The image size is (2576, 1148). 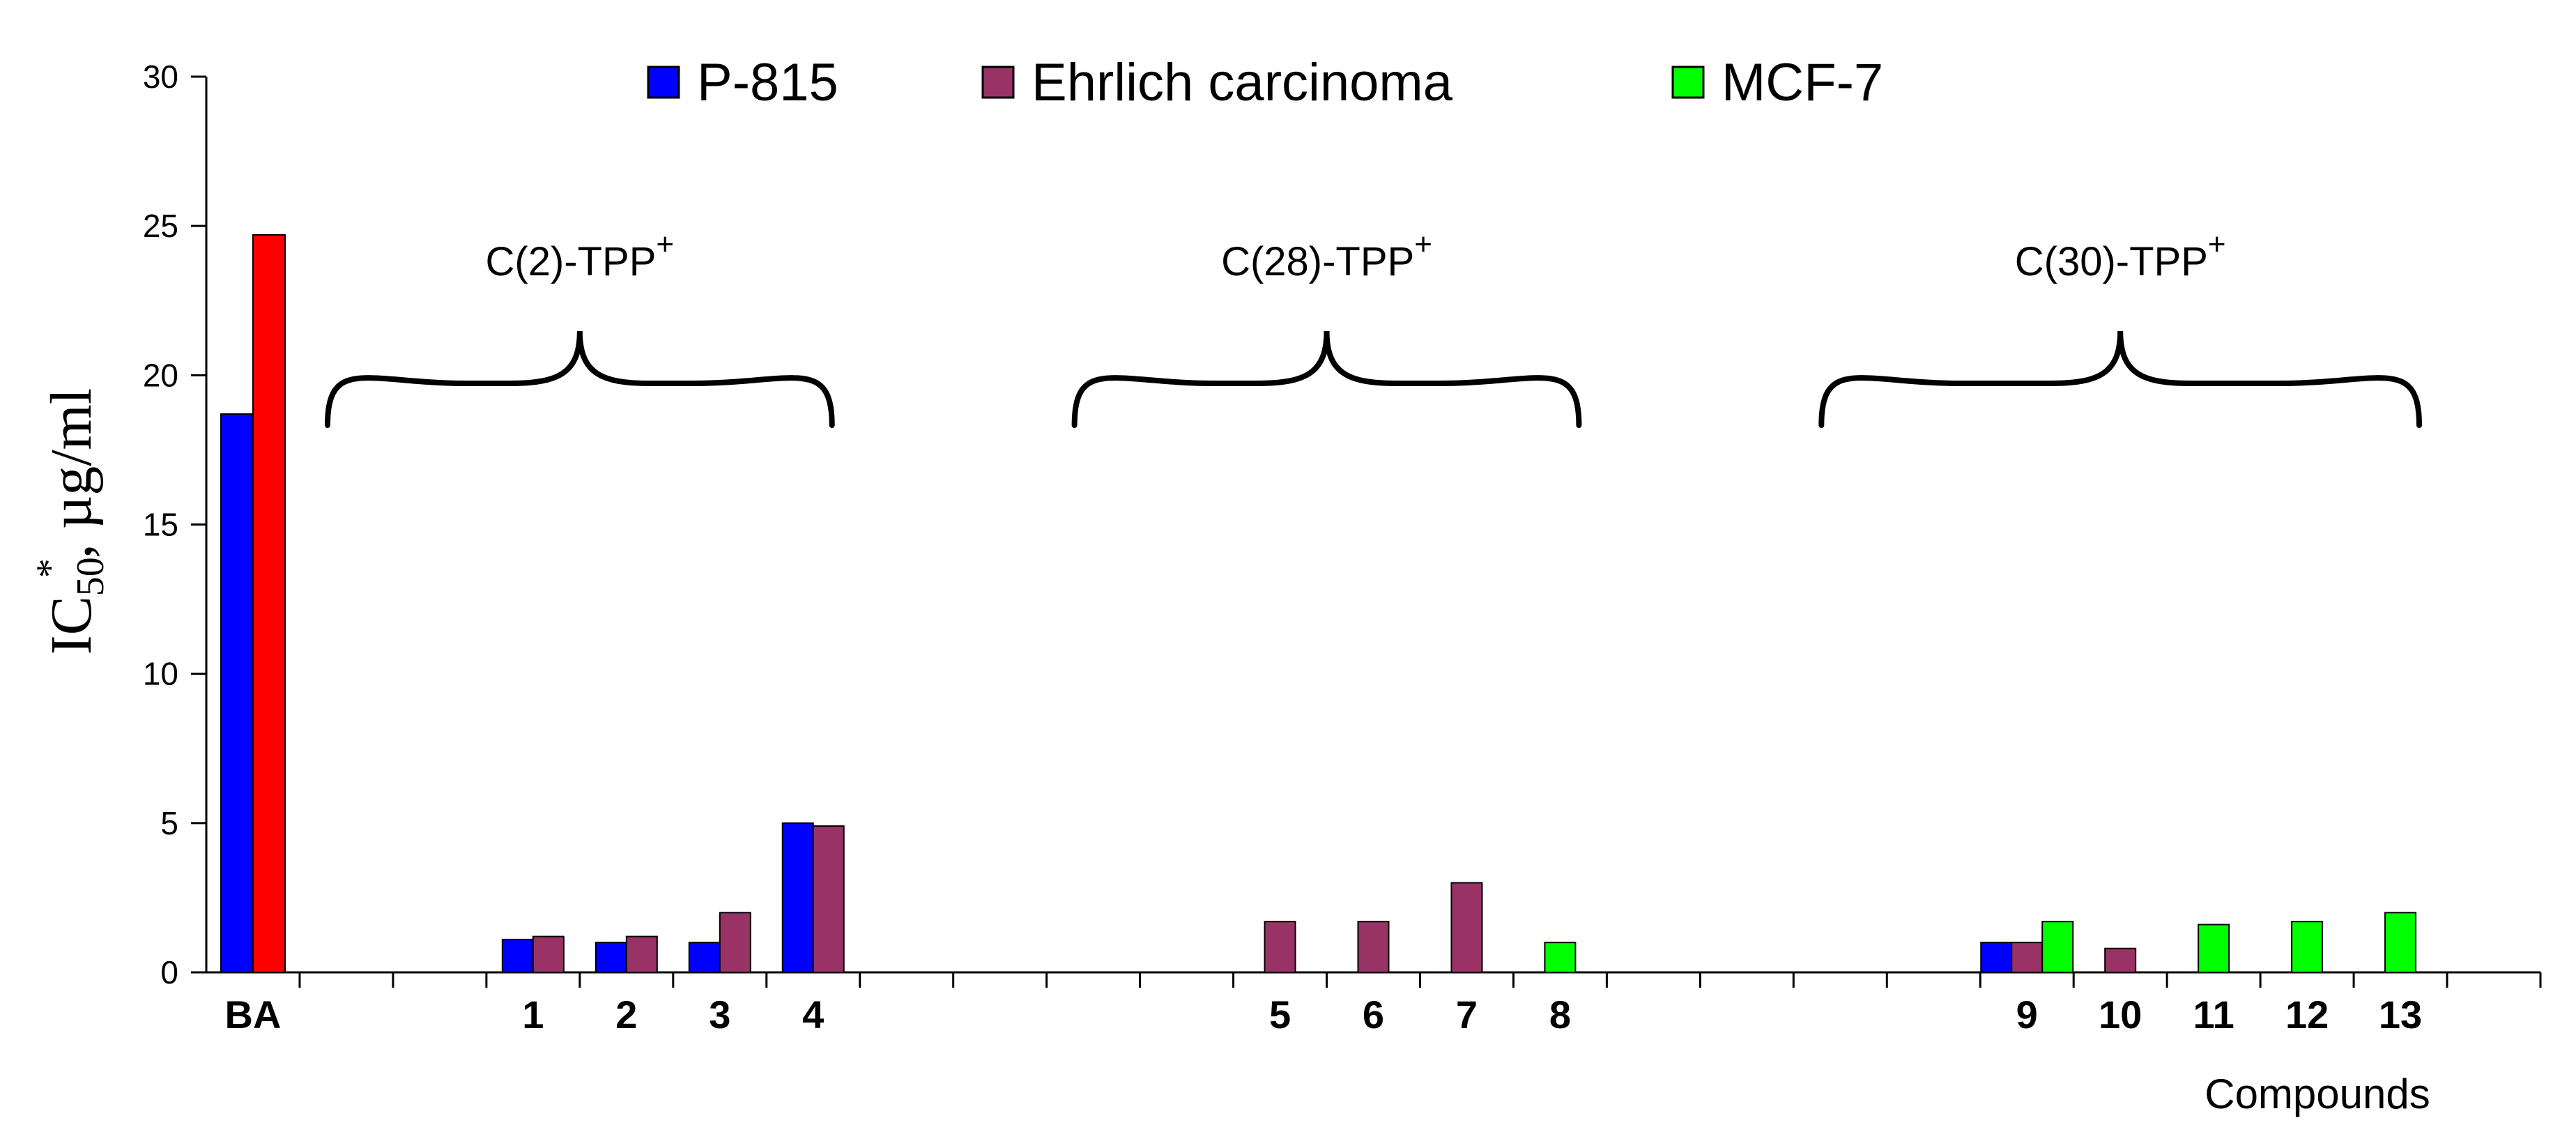 What do you see at coordinates (1802, 82) in the screenshot?
I see `legend-label: MCF-7` at bounding box center [1802, 82].